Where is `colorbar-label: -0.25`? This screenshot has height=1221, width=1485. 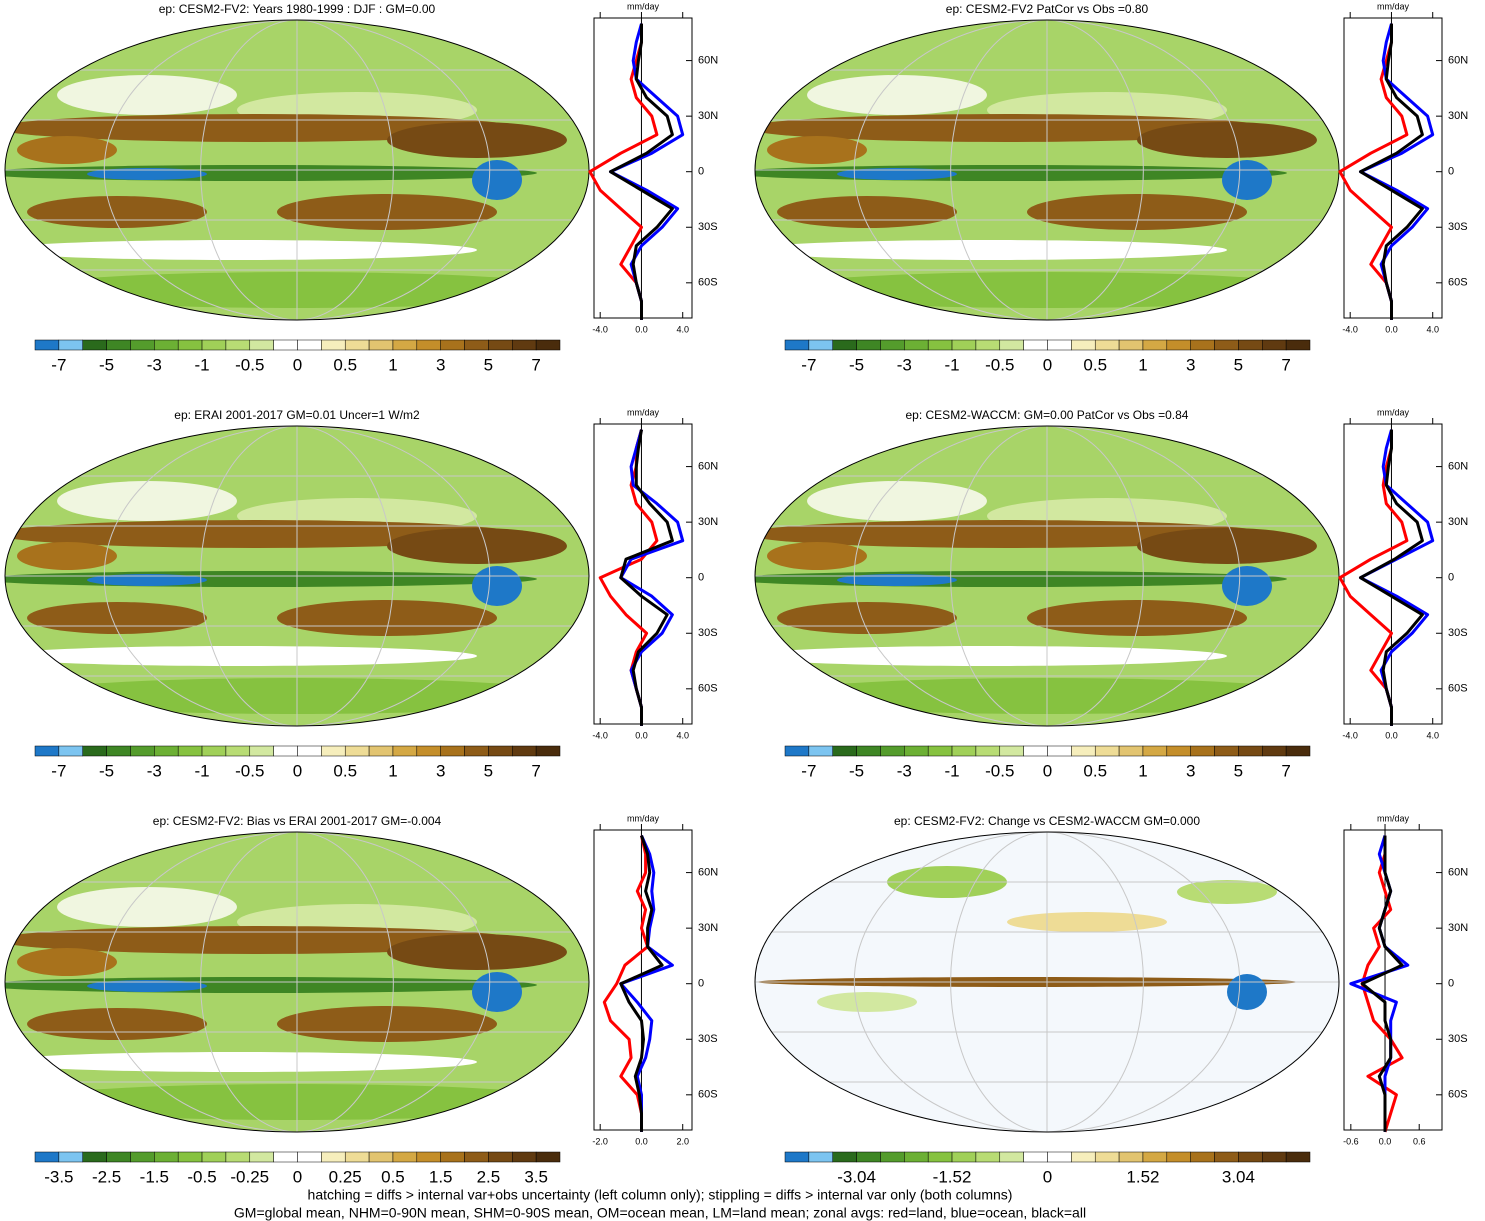 colorbar-label: -0.25 is located at coordinates (249, 1176).